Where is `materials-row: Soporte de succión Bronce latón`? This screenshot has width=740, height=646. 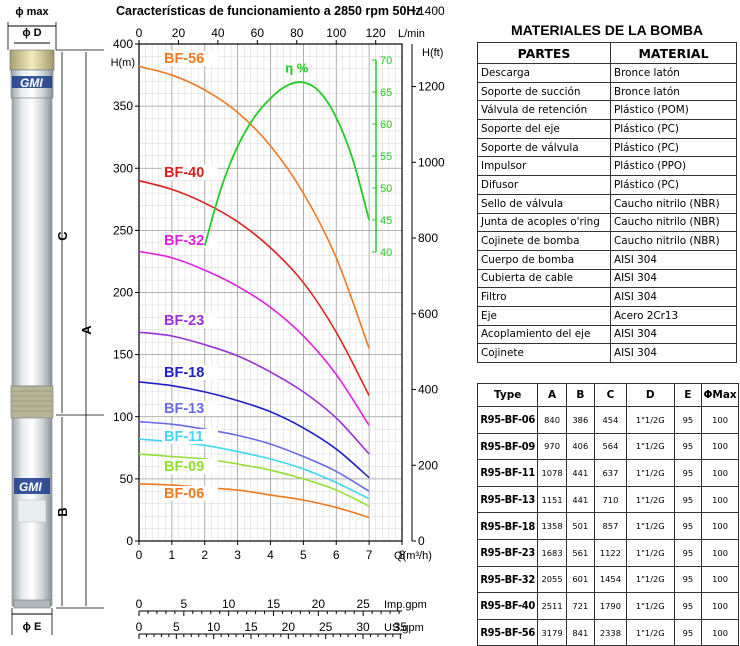
materials-row: Soporte de succión Bronce latón is located at coordinates (607, 91).